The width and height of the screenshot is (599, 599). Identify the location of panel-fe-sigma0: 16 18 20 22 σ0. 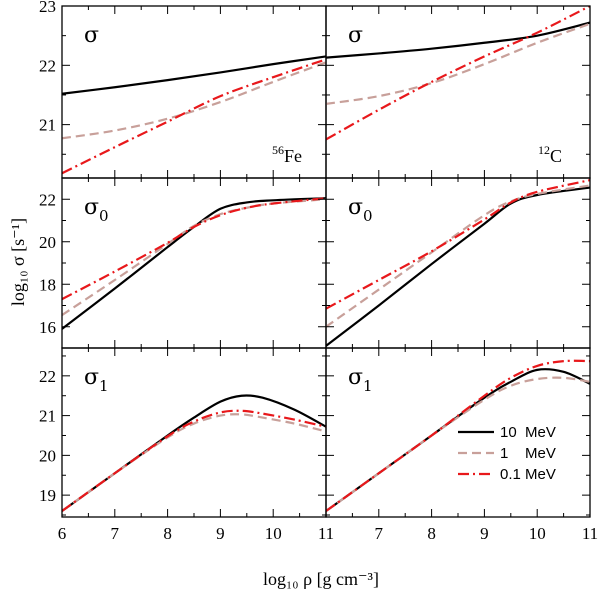
(183, 263).